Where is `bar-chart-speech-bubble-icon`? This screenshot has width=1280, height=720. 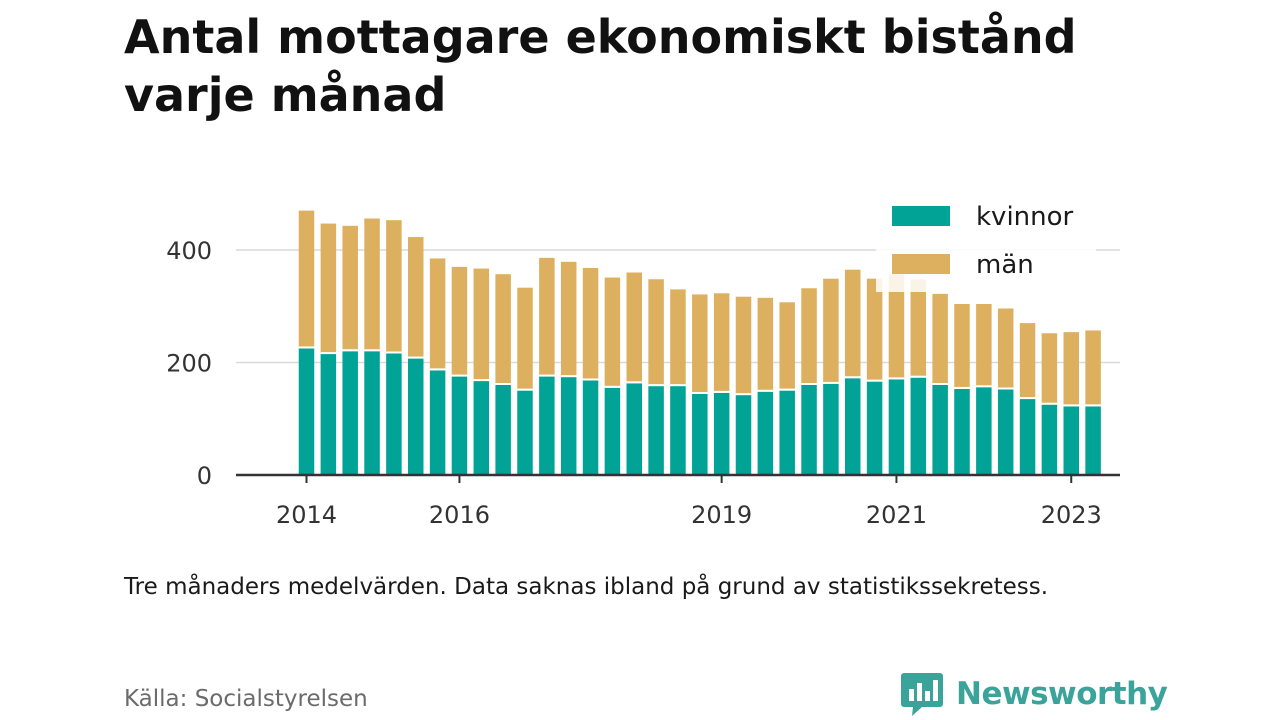
bar-chart-speech-bubble-icon is located at coordinates (922, 694).